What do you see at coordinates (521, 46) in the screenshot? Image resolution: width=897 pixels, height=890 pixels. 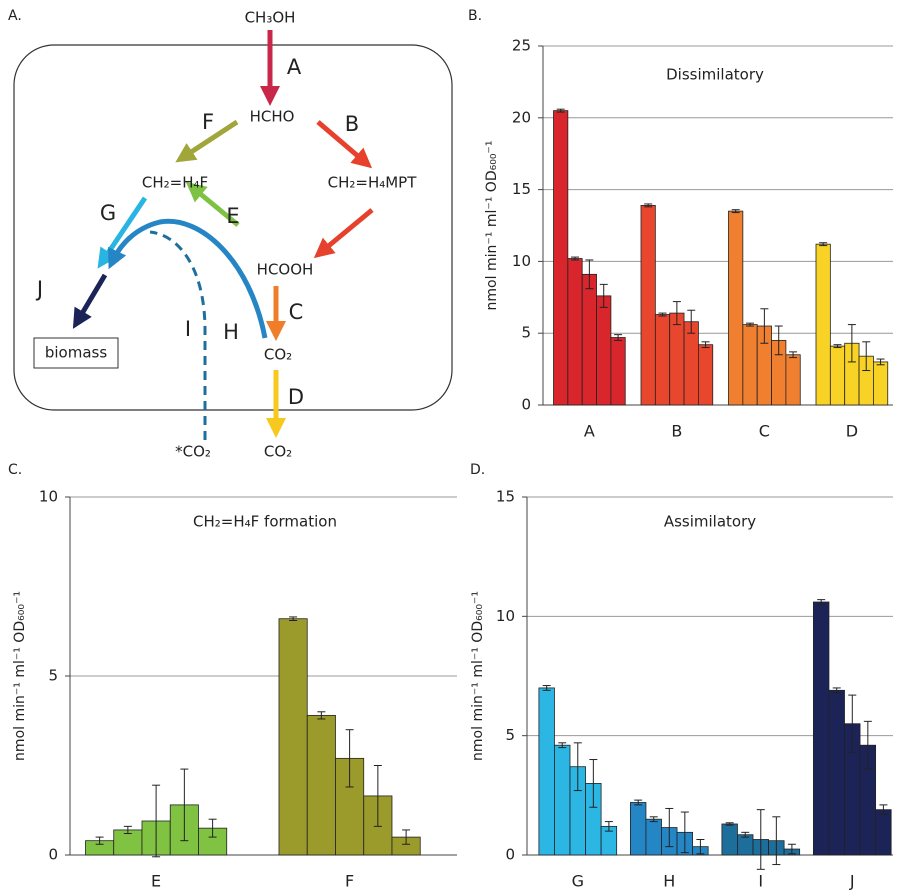 I see `y-tick-label: 25` at bounding box center [521, 46].